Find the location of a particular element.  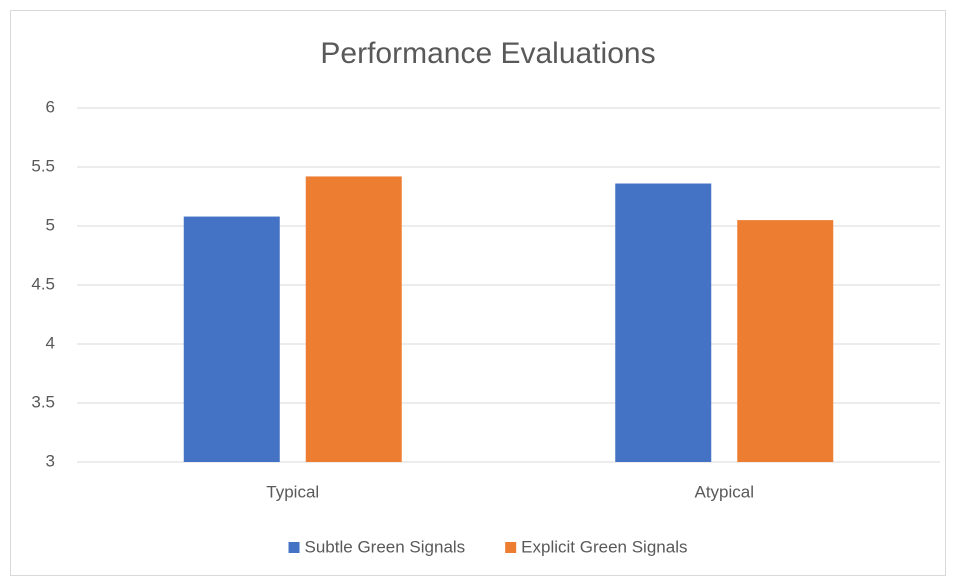

x-tick-label: Typical is located at coordinates (292, 491).